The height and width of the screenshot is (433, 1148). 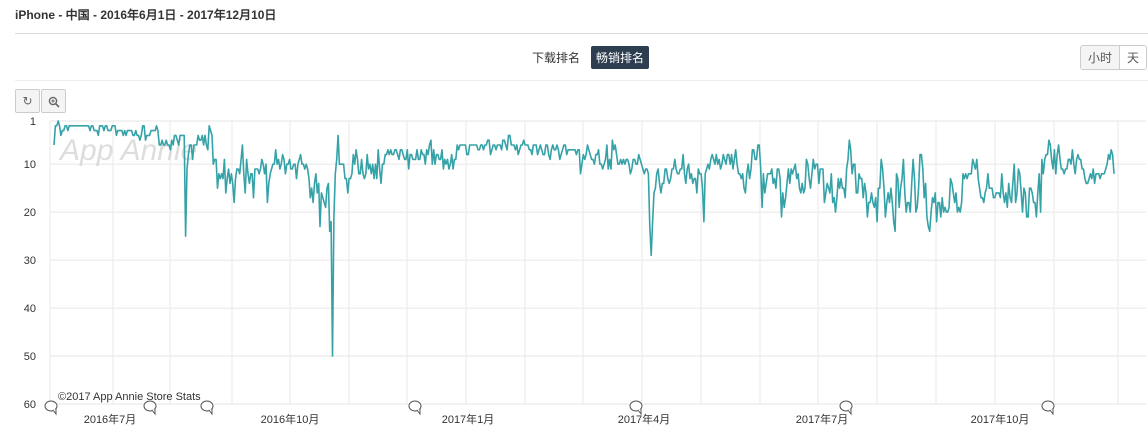 I want to click on zoom-in-icon, so click(x=54, y=101).